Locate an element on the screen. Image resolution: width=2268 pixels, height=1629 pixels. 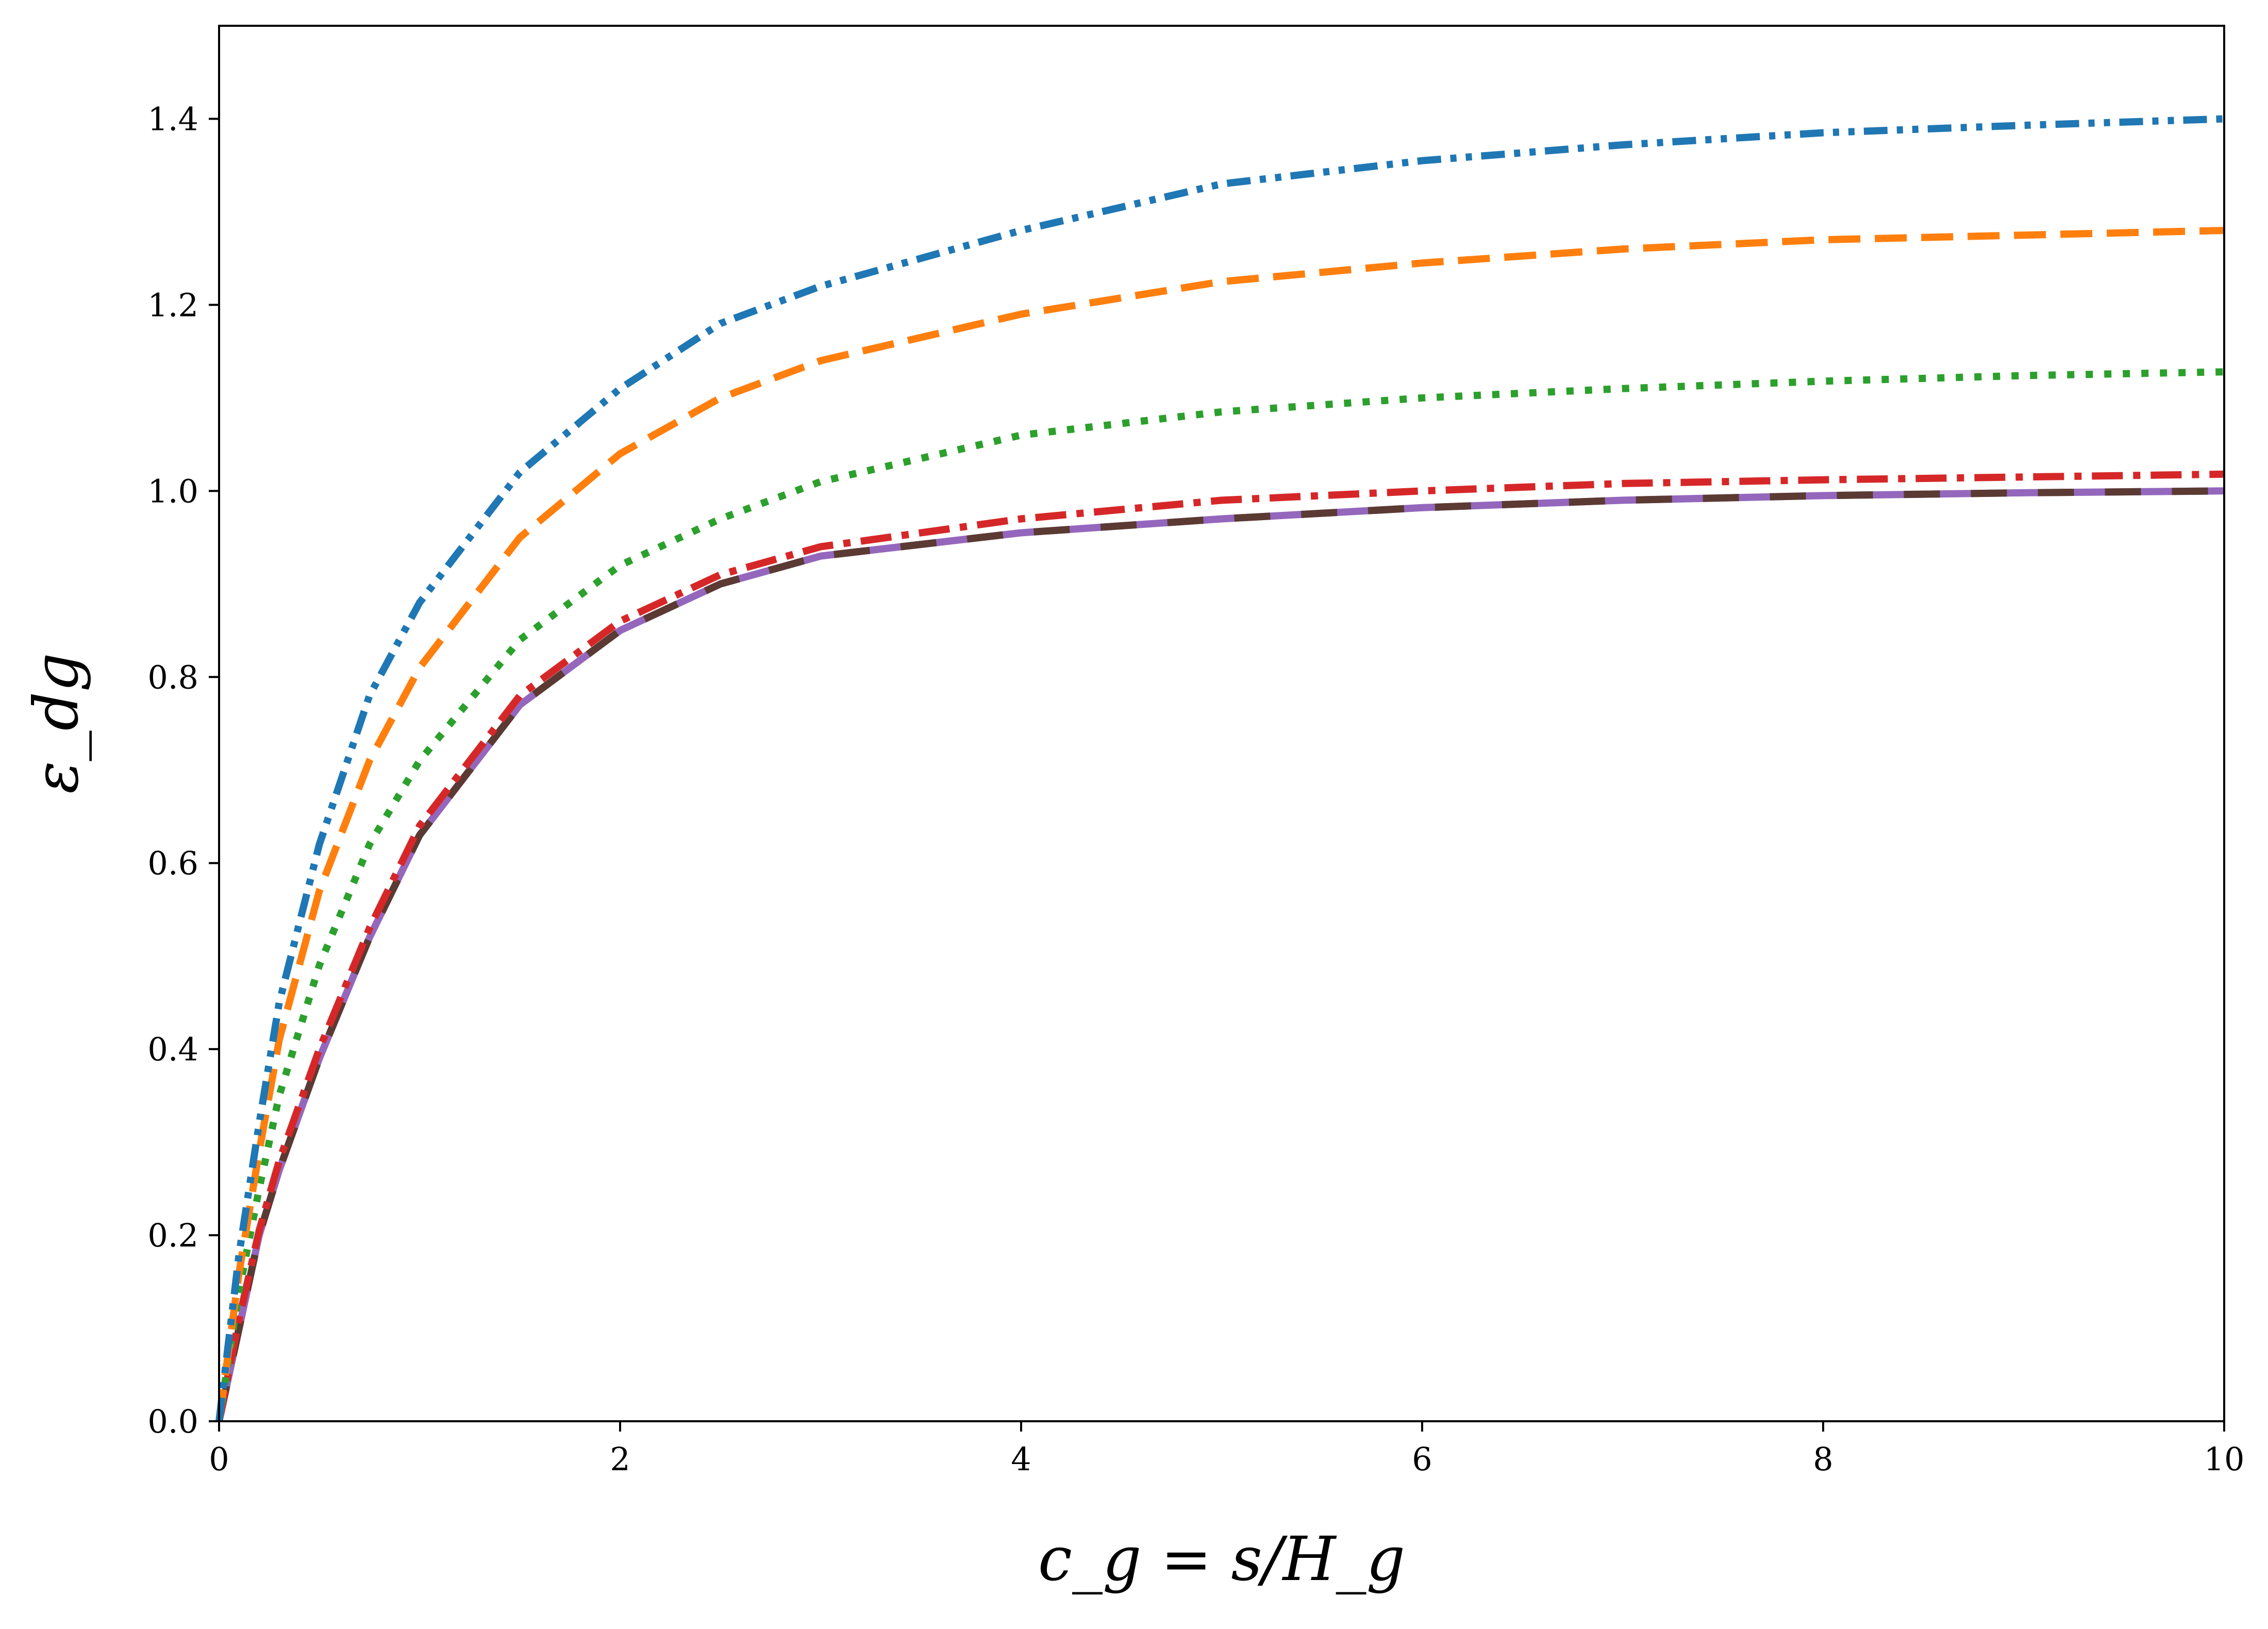
y-tick-label: 0.2 is located at coordinates (173, 1235).